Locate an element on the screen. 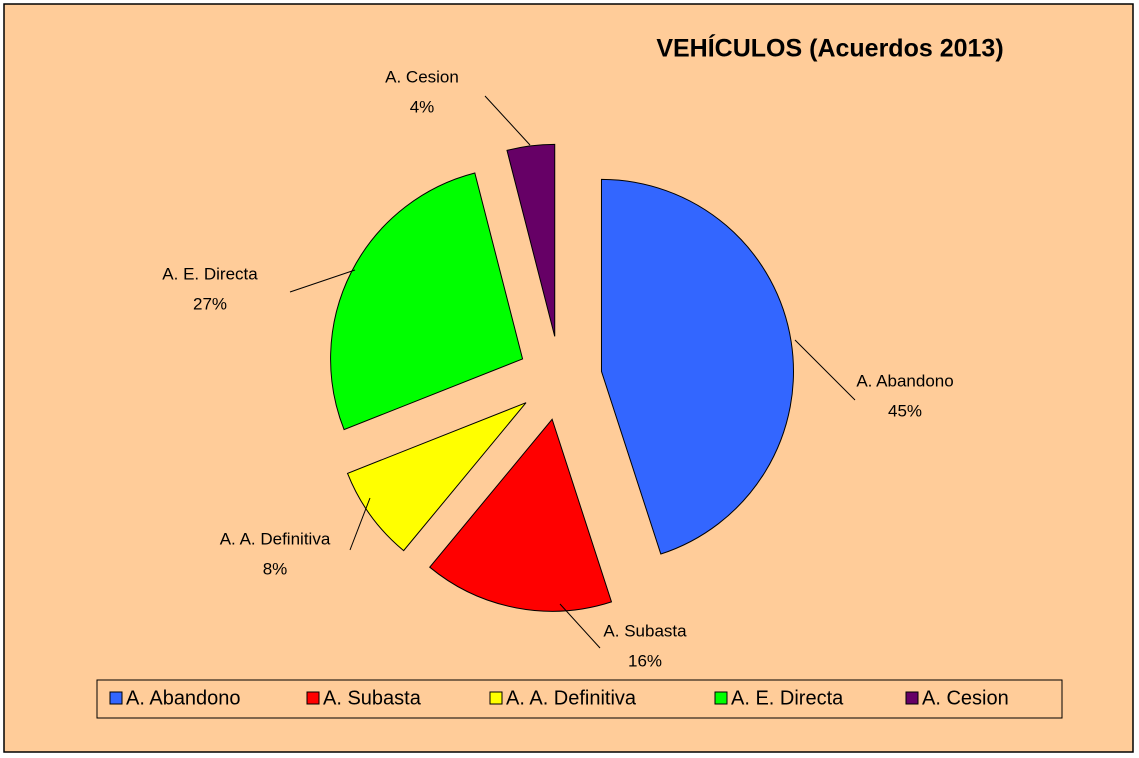  data-label-value: 4% is located at coordinates (422, 106).